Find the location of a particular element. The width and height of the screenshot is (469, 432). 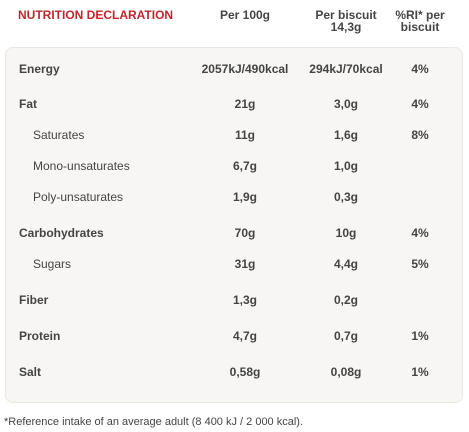

cell: 2057kJ/490kcal is located at coordinates (245, 69).